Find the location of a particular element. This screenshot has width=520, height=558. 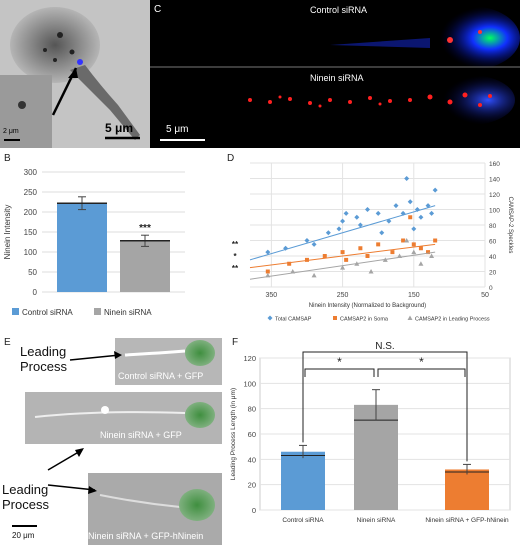

legend-label: CAMSAP2 in Soma is located at coordinates (364, 320).